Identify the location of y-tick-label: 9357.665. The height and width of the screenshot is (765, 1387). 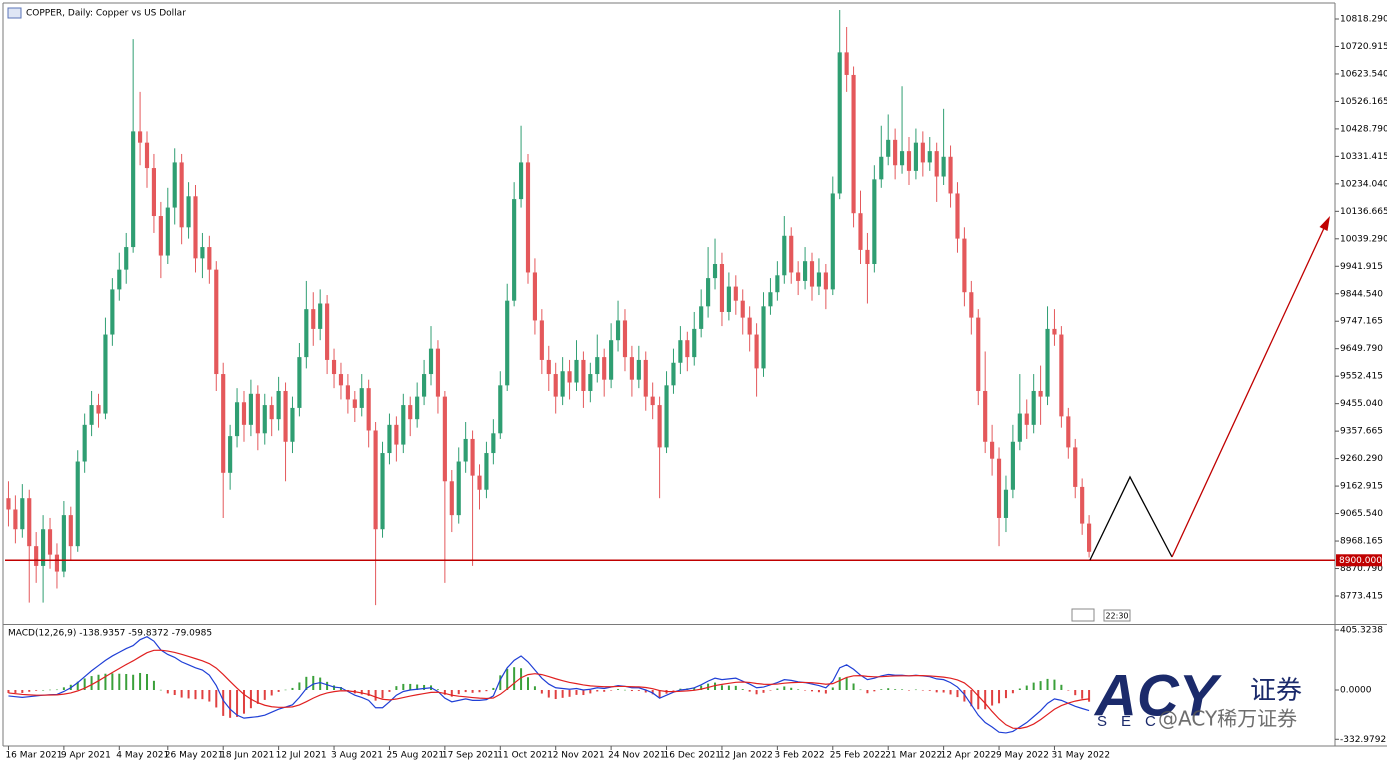
(1361, 432).